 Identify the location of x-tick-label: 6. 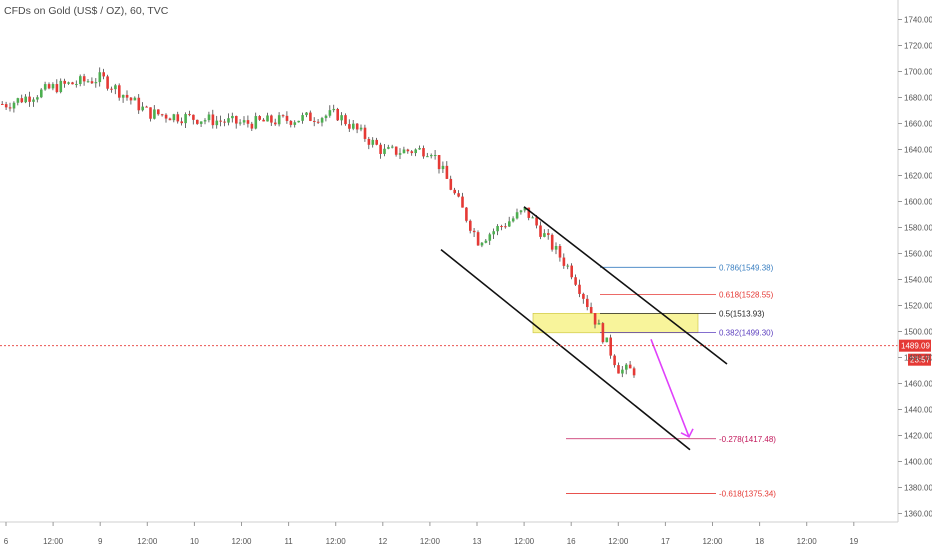
(6, 541).